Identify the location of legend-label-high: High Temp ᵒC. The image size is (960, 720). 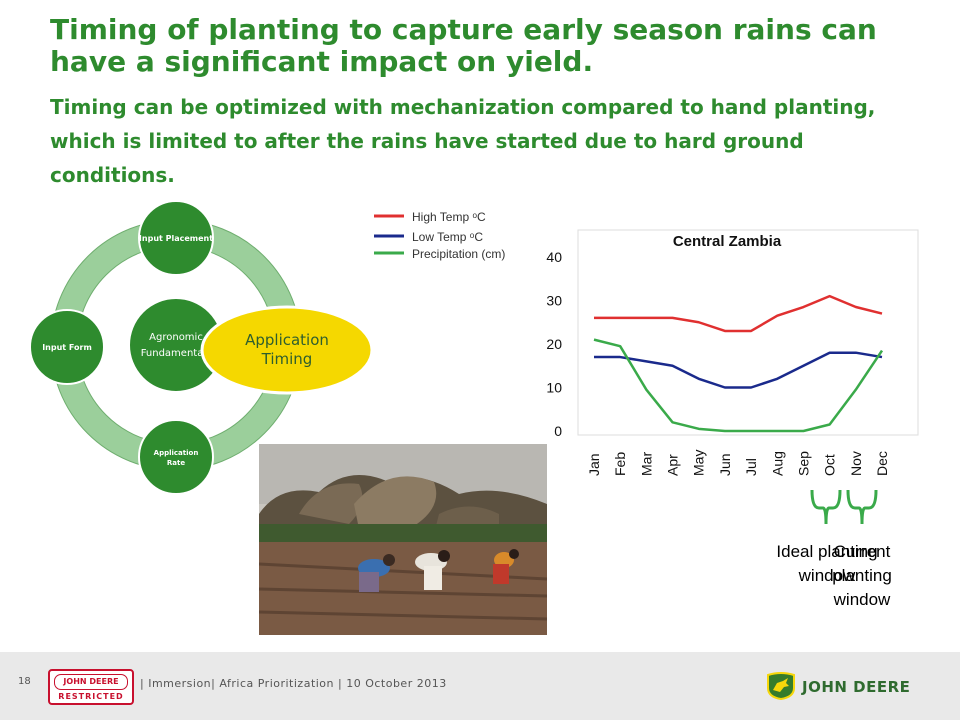
(449, 217).